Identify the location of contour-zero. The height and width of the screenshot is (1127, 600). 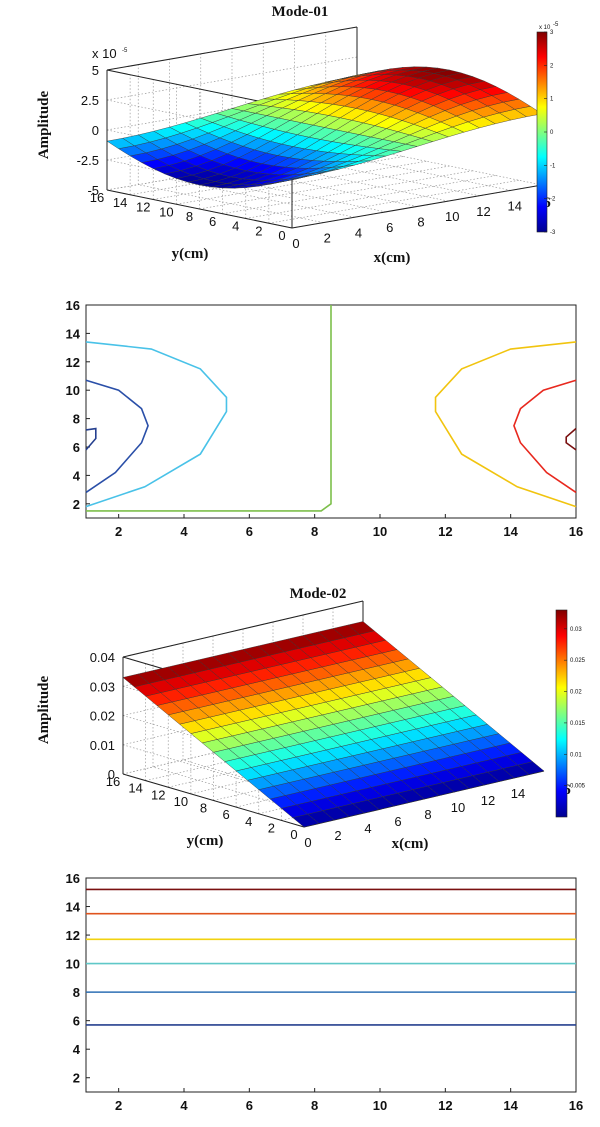
(209, 408).